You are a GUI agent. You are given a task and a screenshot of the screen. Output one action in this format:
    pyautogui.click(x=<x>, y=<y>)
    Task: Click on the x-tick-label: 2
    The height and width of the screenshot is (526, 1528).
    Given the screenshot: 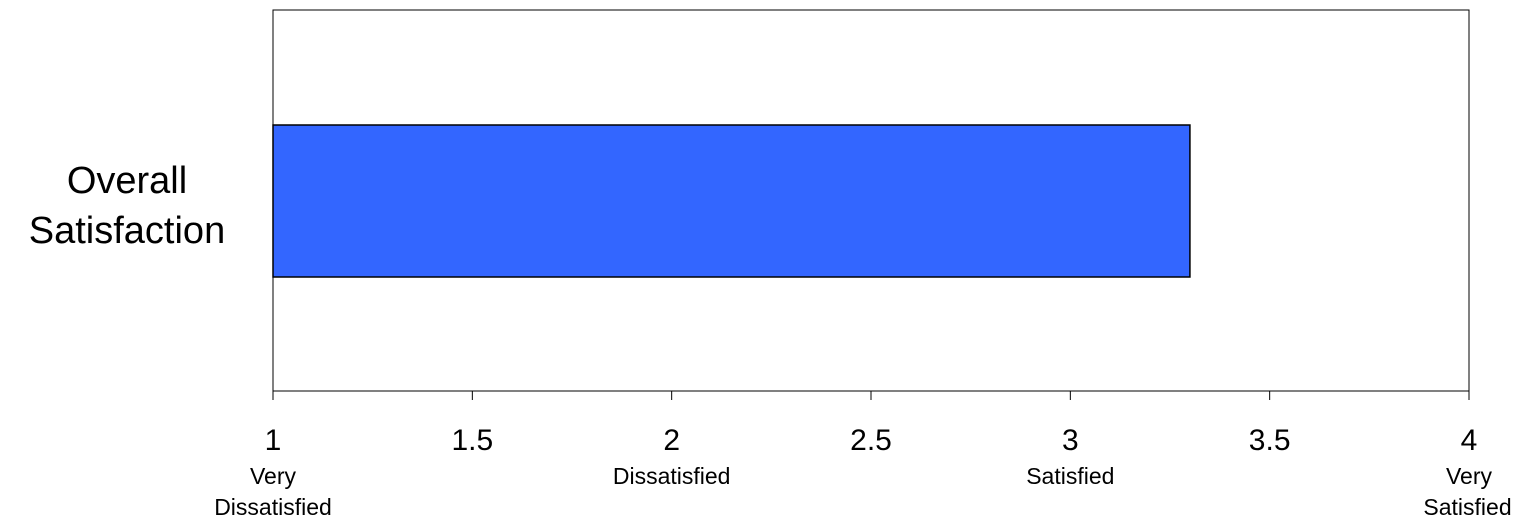 What is the action you would take?
    pyautogui.click(x=671, y=440)
    